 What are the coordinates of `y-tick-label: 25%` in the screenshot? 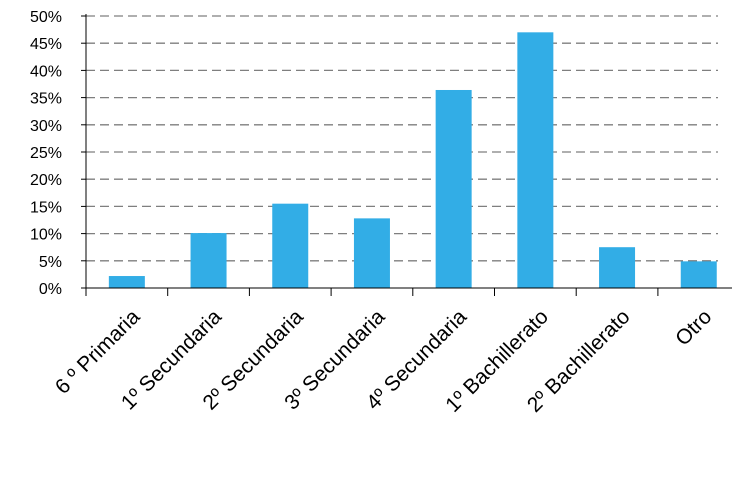 It's located at (46, 153).